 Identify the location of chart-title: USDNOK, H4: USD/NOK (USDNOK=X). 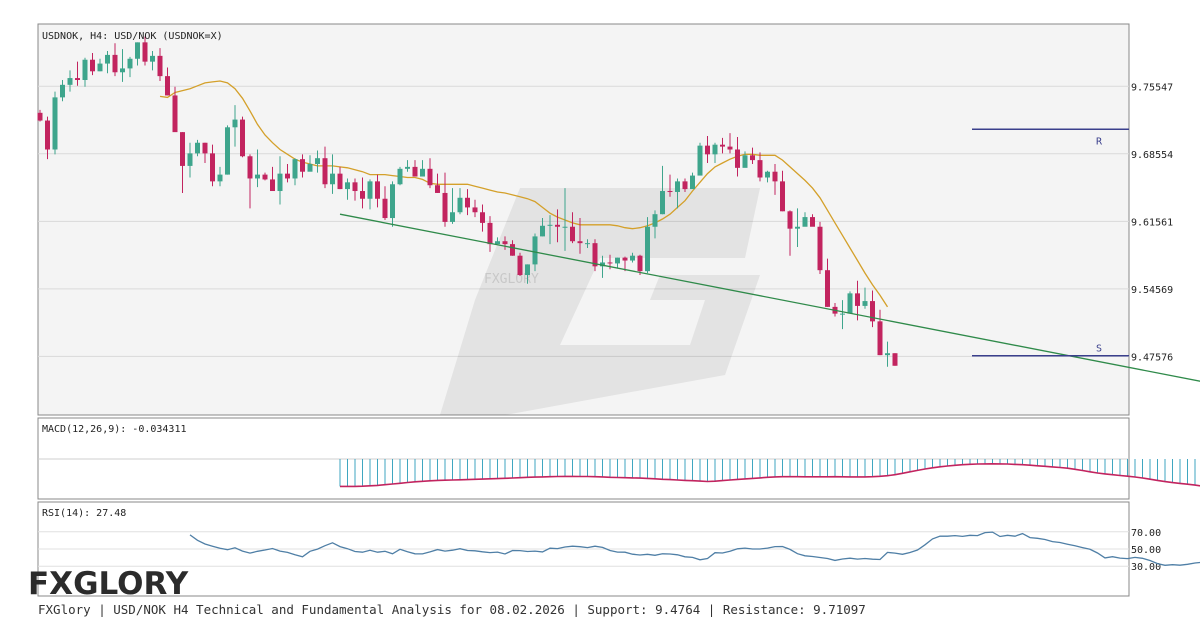
(132, 36).